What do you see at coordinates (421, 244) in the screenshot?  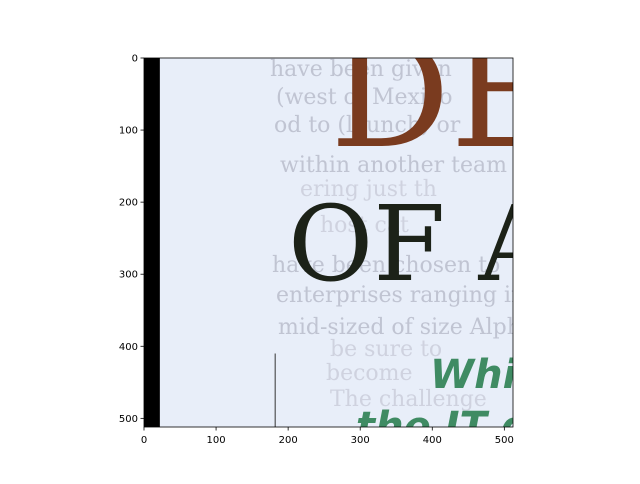 I see `large-heading-mid: OF A` at bounding box center [421, 244].